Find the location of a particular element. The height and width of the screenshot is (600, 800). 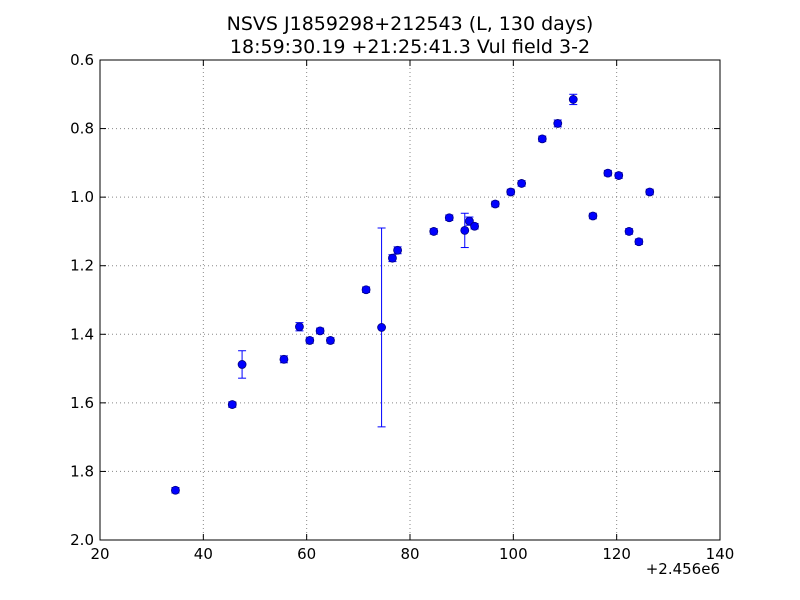

chart-subtitle: 18:59:30.19 +21:25:41.3 Vul field 3-2 is located at coordinates (410, 47).